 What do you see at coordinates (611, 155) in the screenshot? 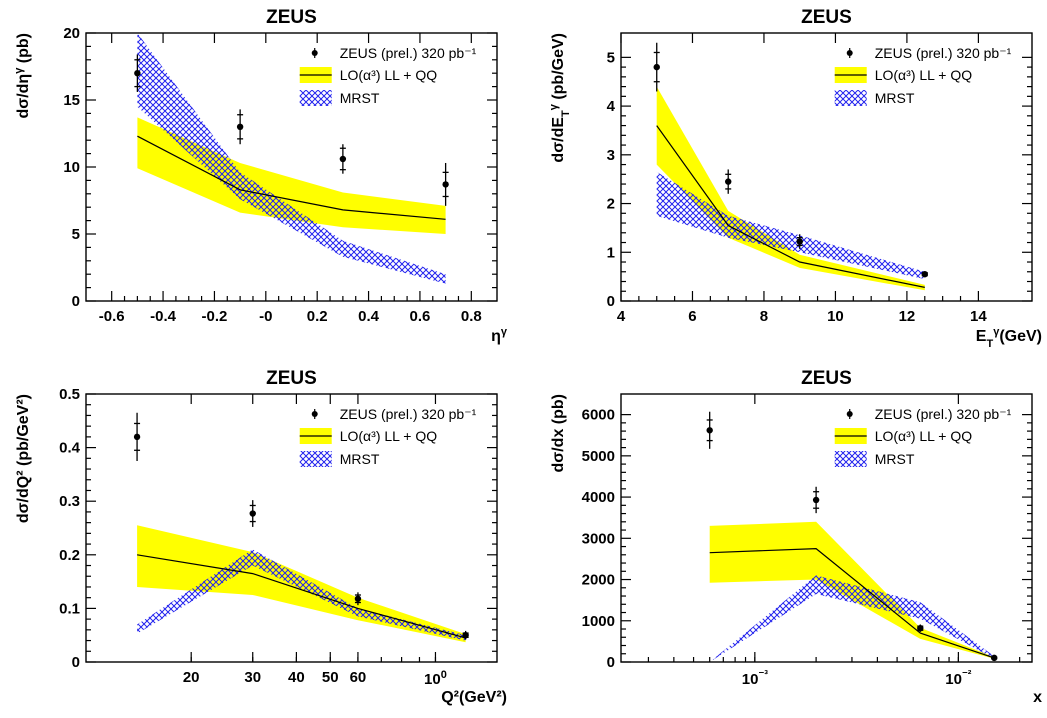
I see `y-tick-label: 3` at bounding box center [611, 155].